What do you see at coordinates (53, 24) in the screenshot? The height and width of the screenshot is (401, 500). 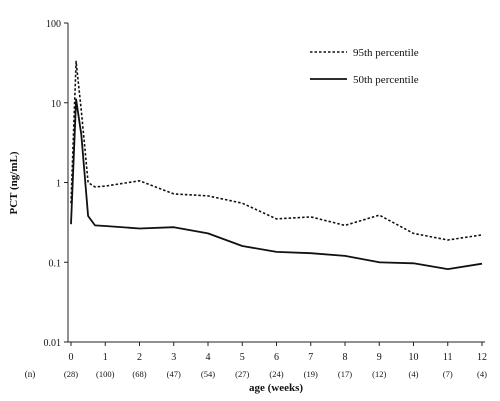 I see `y-tick-label: 100` at bounding box center [53, 24].